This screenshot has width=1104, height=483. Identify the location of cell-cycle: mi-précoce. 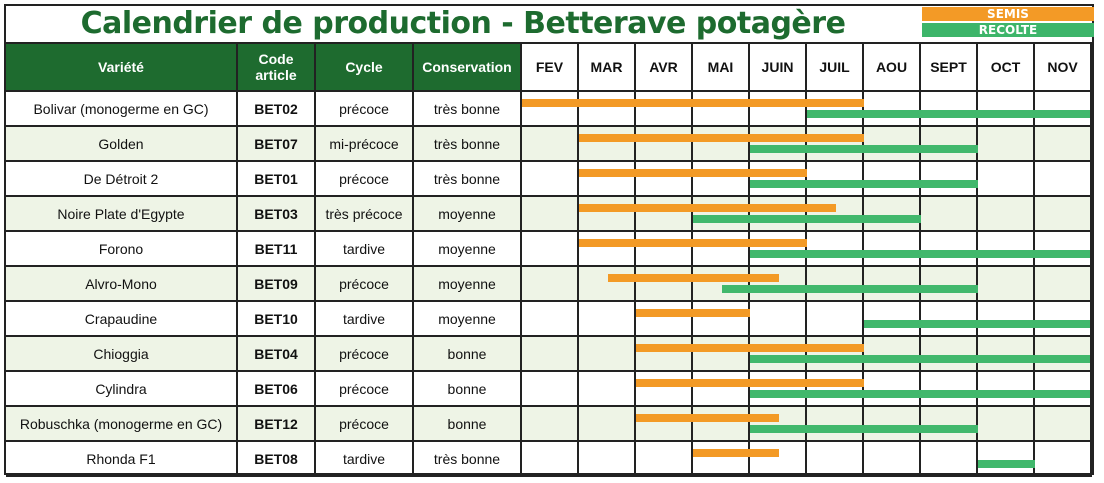
(365, 144).